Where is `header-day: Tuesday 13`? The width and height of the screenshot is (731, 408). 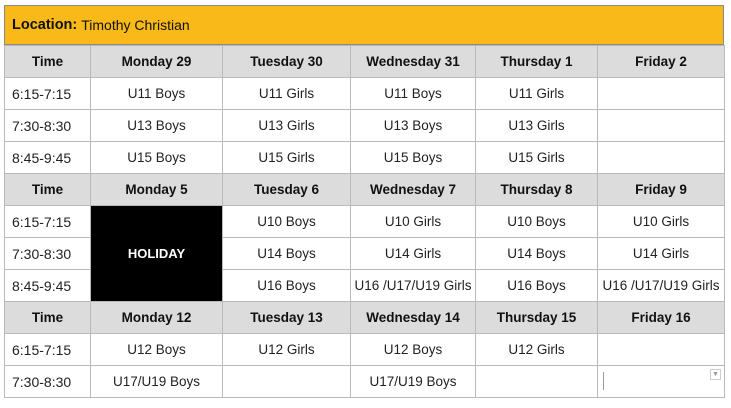 header-day: Tuesday 13 is located at coordinates (286, 317).